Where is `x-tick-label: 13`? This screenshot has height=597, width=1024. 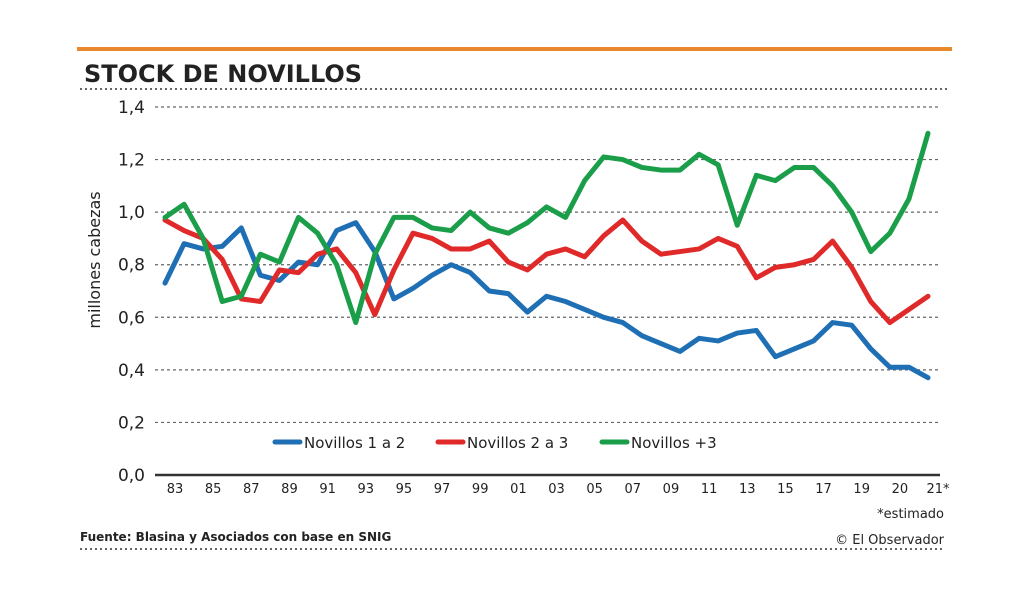
x-tick-label: 13 is located at coordinates (747, 489).